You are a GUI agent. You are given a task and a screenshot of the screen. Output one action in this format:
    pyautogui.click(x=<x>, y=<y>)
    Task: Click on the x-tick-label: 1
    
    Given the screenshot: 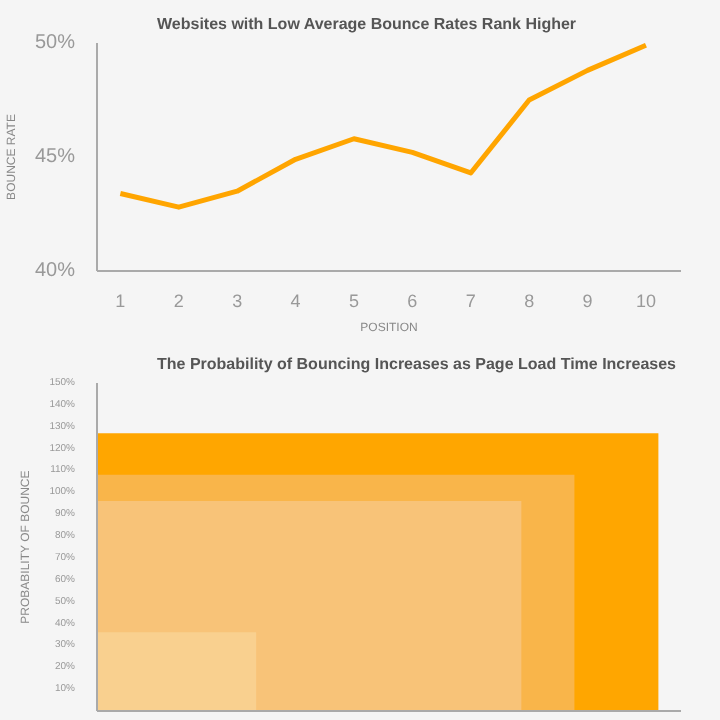 What is the action you would take?
    pyautogui.click(x=120, y=301)
    